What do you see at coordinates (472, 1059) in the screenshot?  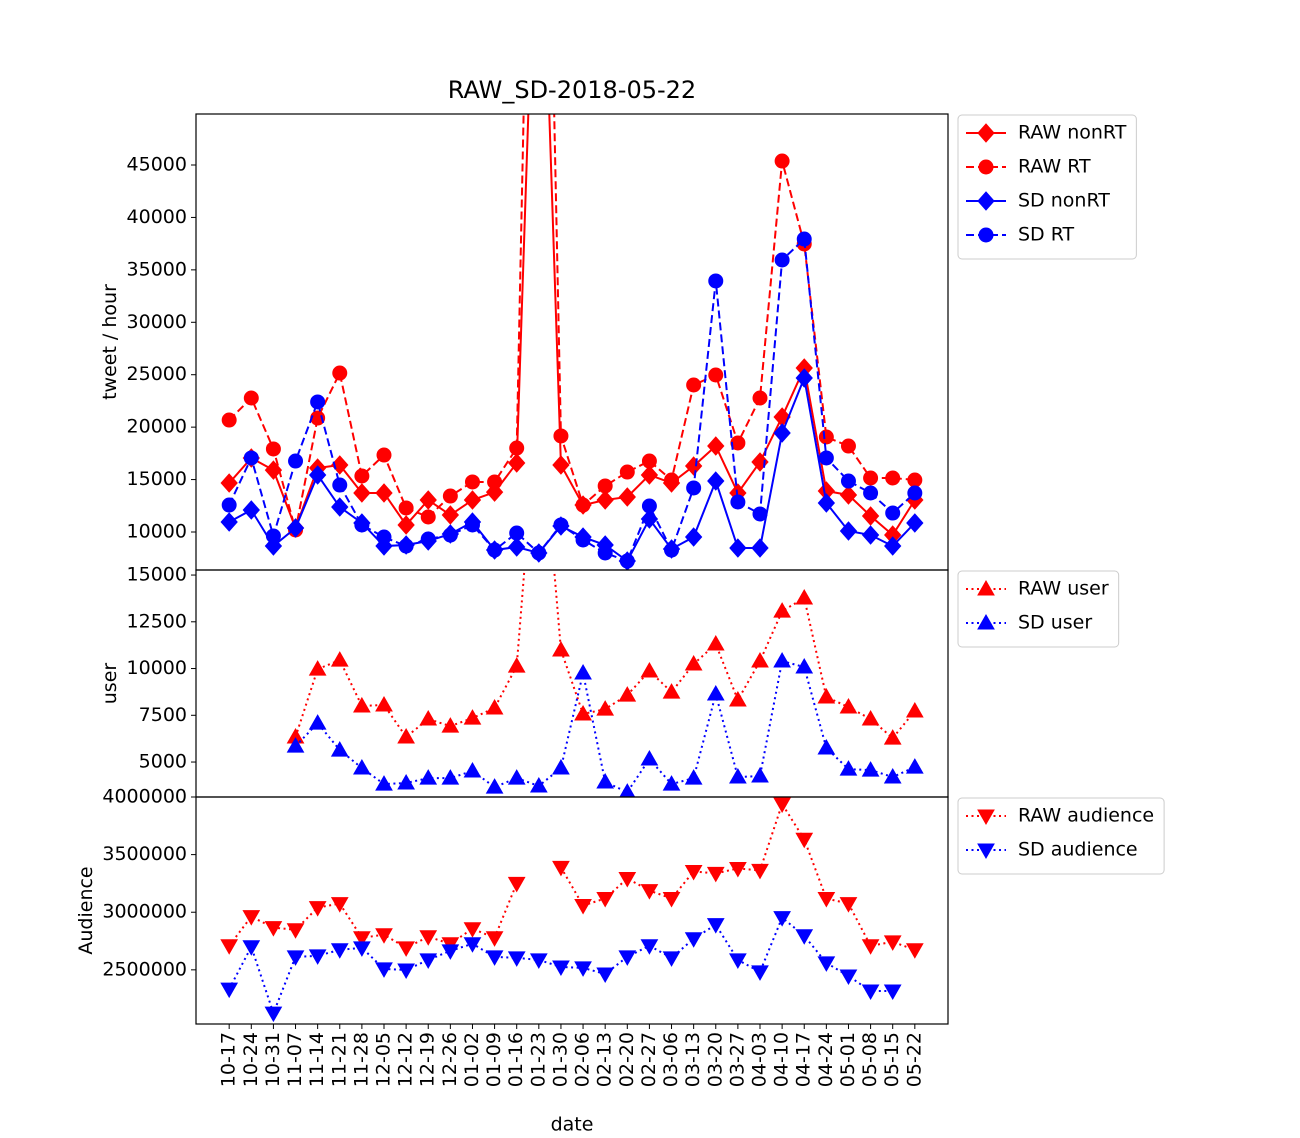 I see `x-tick-label: 01-02` at bounding box center [472, 1059].